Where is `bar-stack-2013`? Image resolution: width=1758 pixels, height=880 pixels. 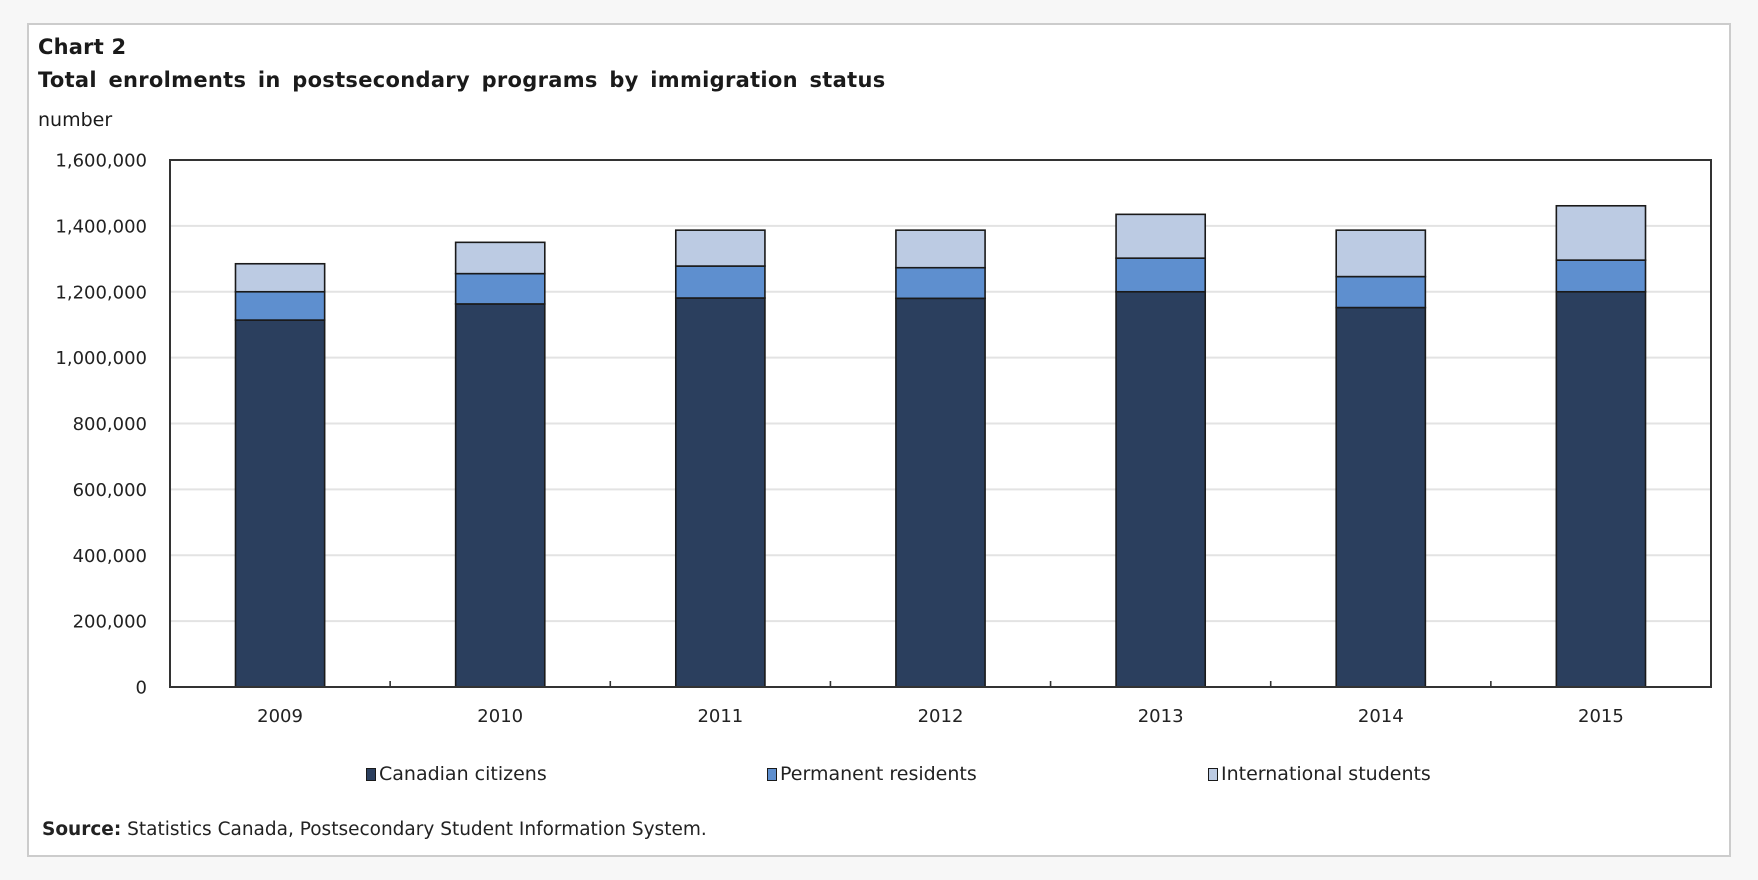 bar-stack-2013 is located at coordinates (1161, 450).